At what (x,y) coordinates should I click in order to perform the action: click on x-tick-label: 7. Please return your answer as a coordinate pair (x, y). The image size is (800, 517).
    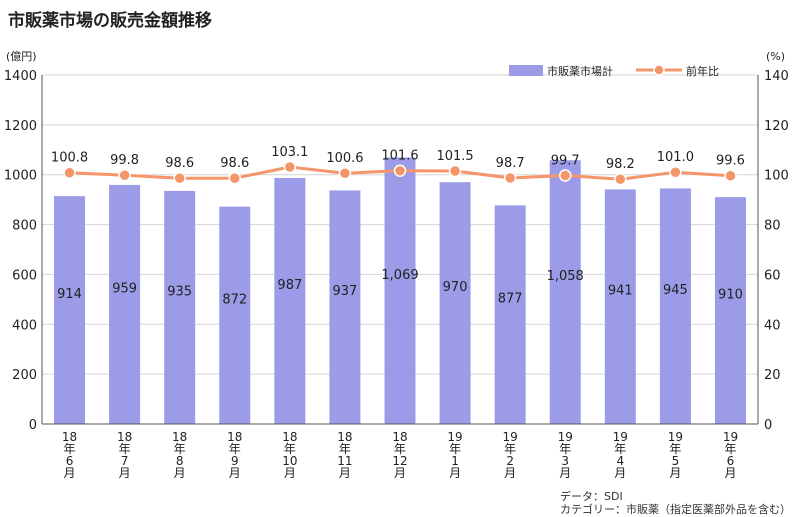
    Looking at the image, I should click on (125, 461).